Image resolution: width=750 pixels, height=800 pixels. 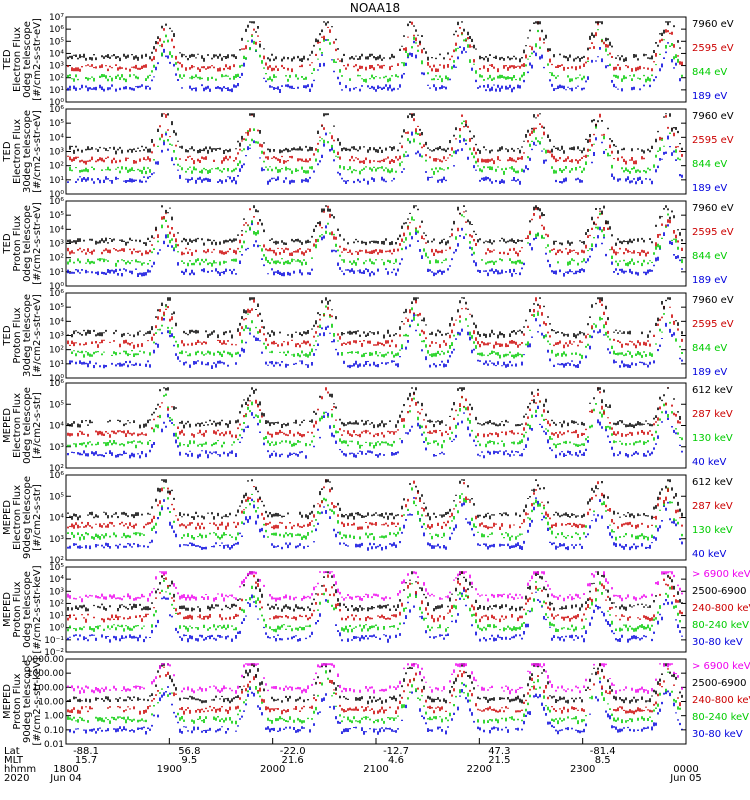 I want to click on y-axis-label: 30deg telescope, so click(x=27, y=335).